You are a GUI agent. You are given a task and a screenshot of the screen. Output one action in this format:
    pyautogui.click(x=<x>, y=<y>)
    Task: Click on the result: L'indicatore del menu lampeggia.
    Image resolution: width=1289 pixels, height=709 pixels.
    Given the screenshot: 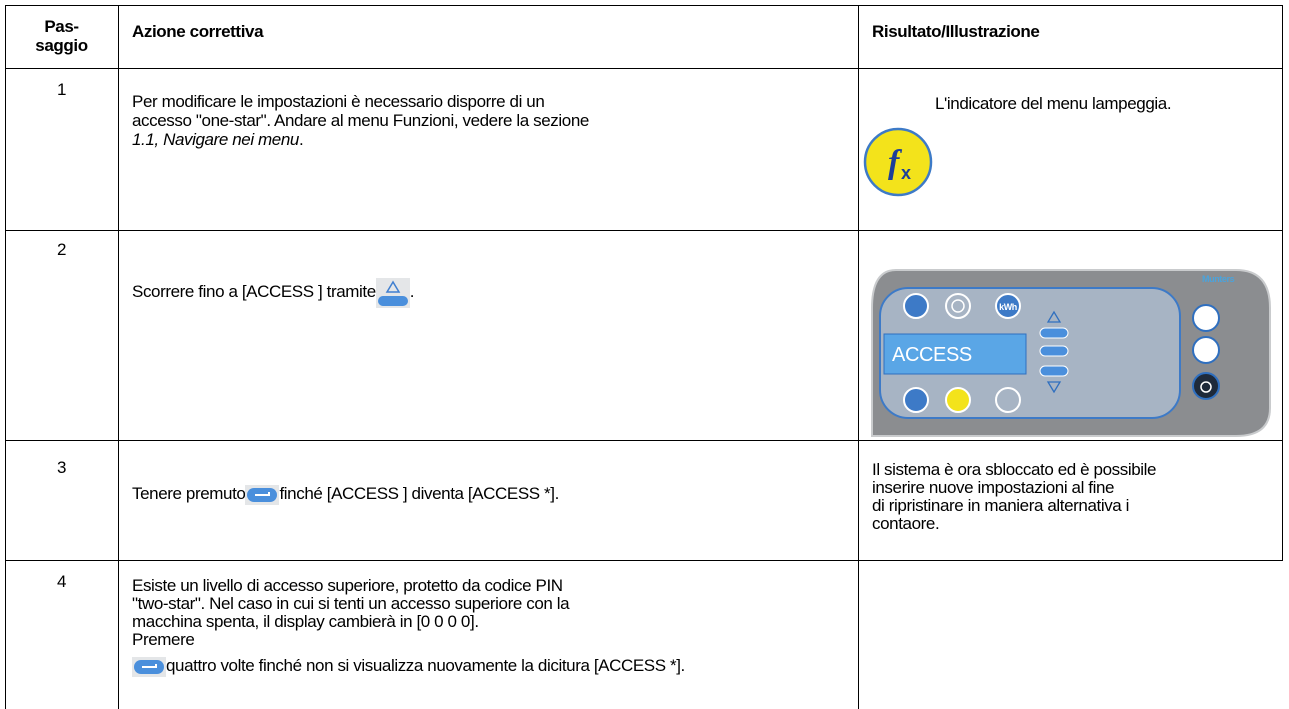 What is the action you would take?
    pyautogui.click(x=1053, y=103)
    